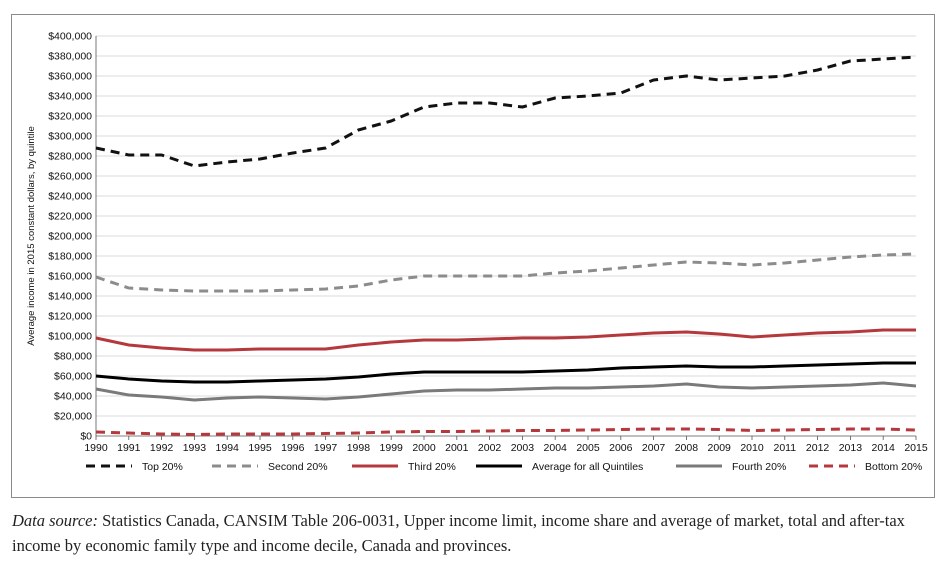 The width and height of the screenshot is (951, 569). What do you see at coordinates (621, 448) in the screenshot?
I see `x-tick-label: 2006` at bounding box center [621, 448].